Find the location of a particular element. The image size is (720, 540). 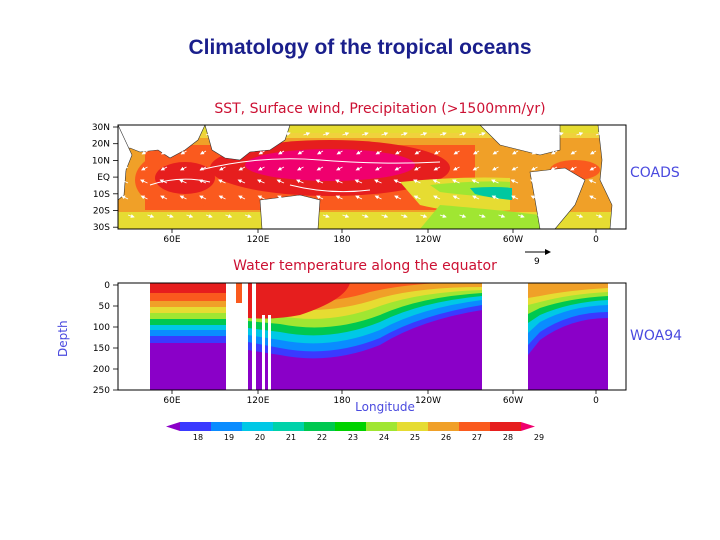

top-x-tick-label: 60E is located at coordinates (171, 240).